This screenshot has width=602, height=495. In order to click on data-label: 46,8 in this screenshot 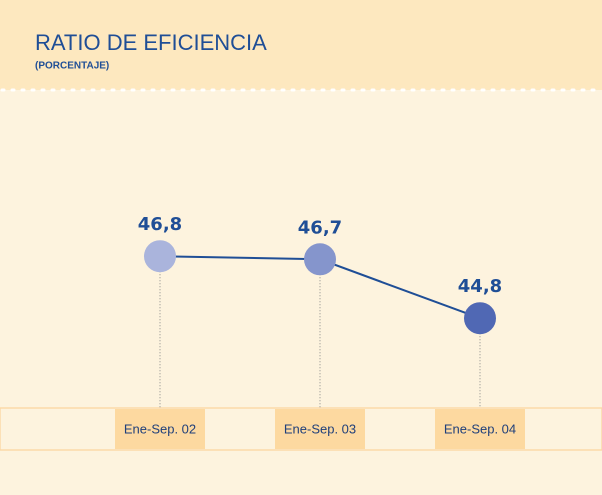, I will do `click(160, 224)`.